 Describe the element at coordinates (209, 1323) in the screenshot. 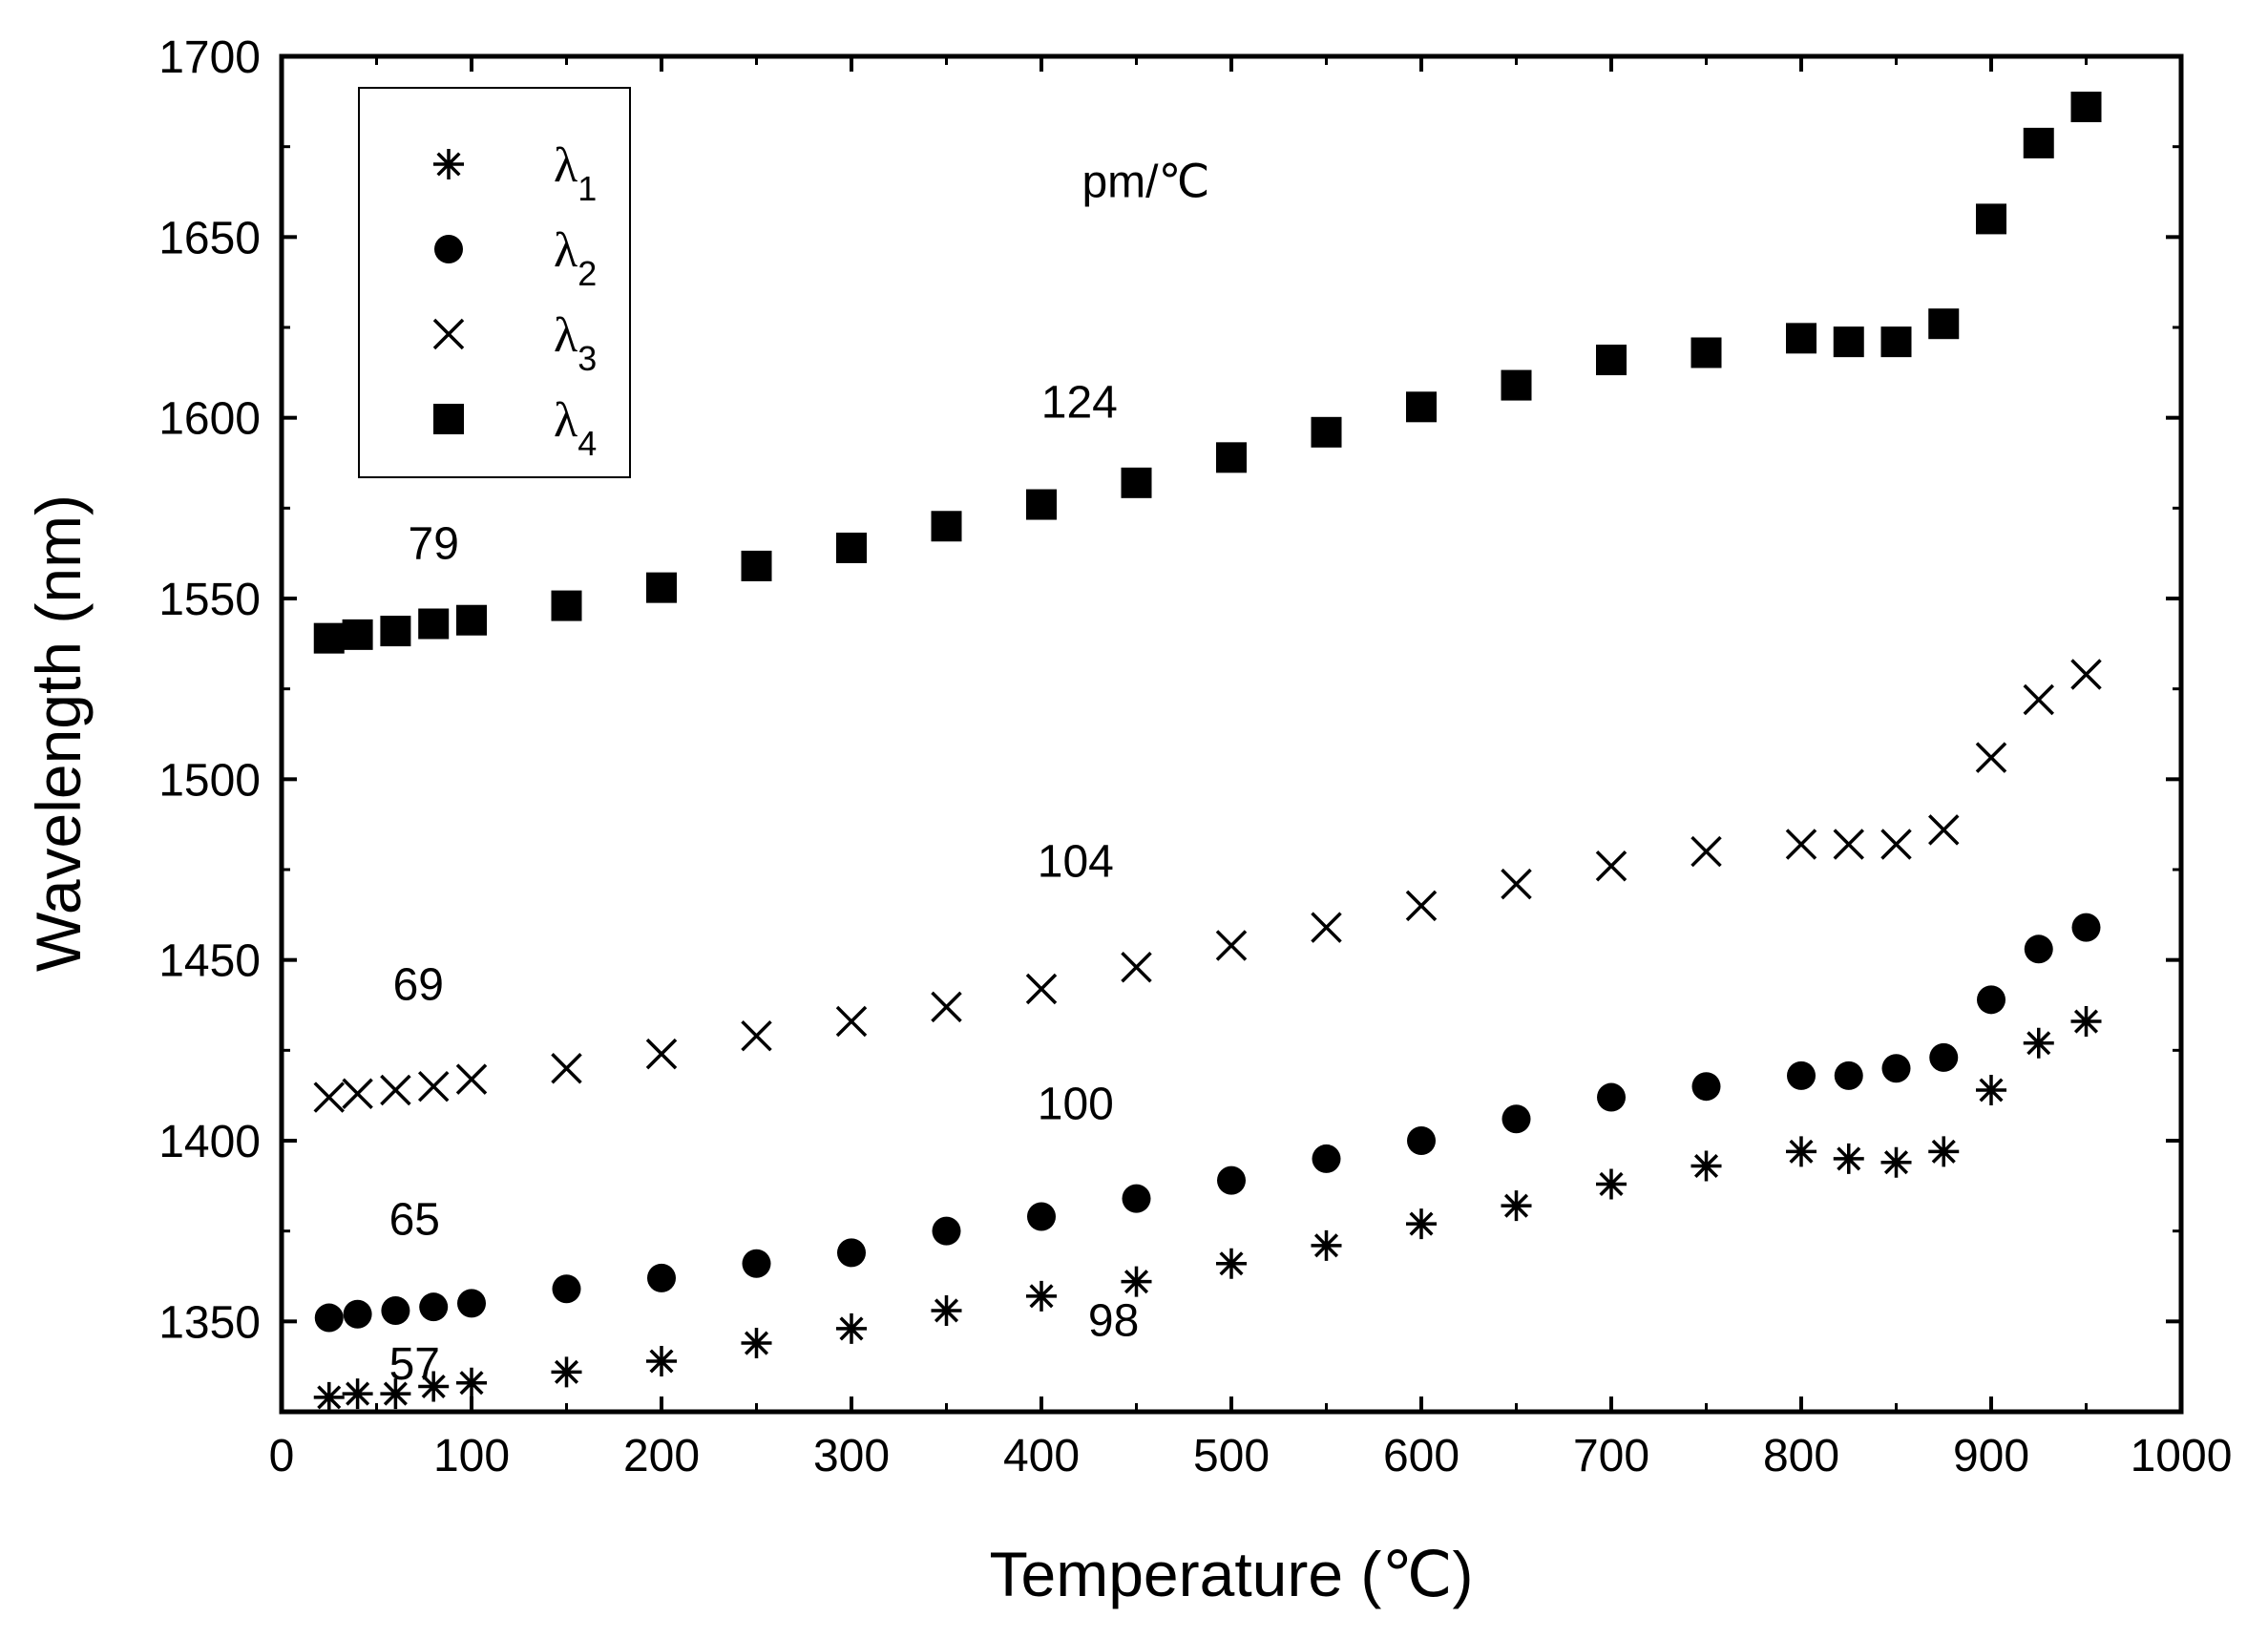

I see `y-tick-label: 1350` at that location.